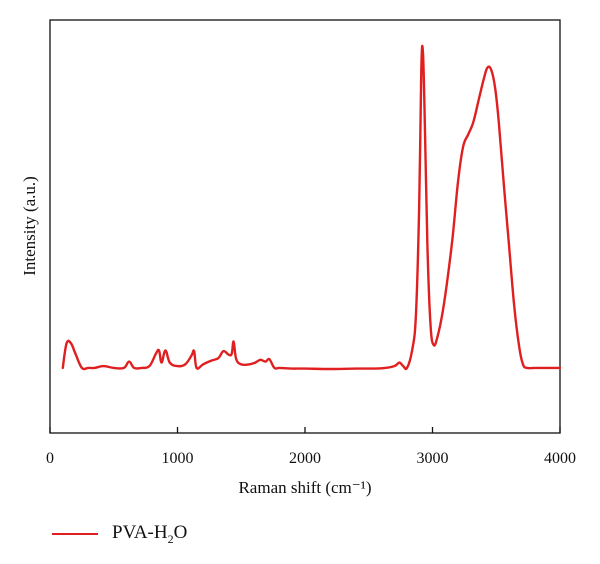 The height and width of the screenshot is (564, 600). Describe the element at coordinates (75, 534) in the screenshot. I see `legend-swatch-pva-h2o` at that location.